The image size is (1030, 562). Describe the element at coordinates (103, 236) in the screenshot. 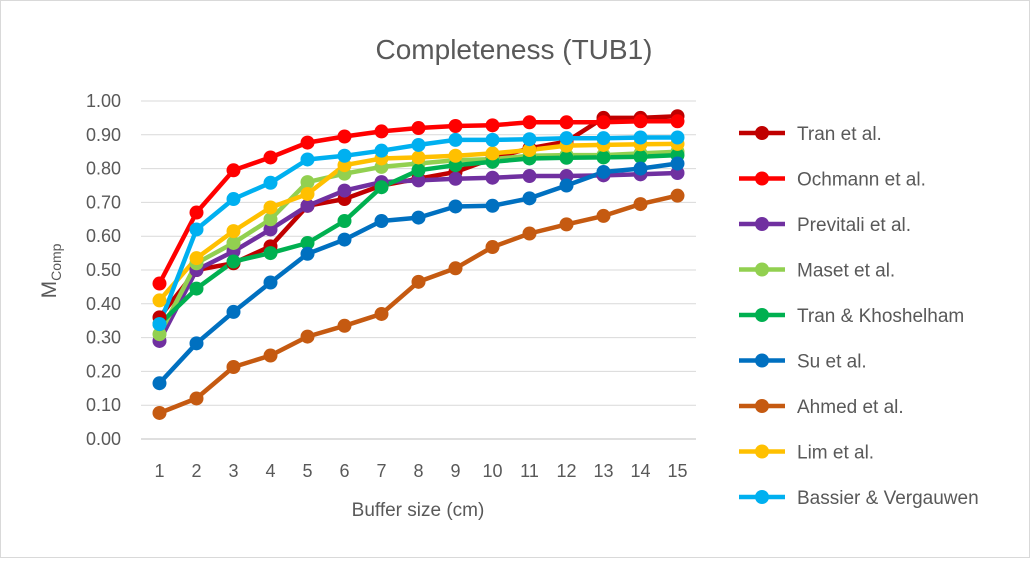

I see `y-tick-label: 0.60` at that location.